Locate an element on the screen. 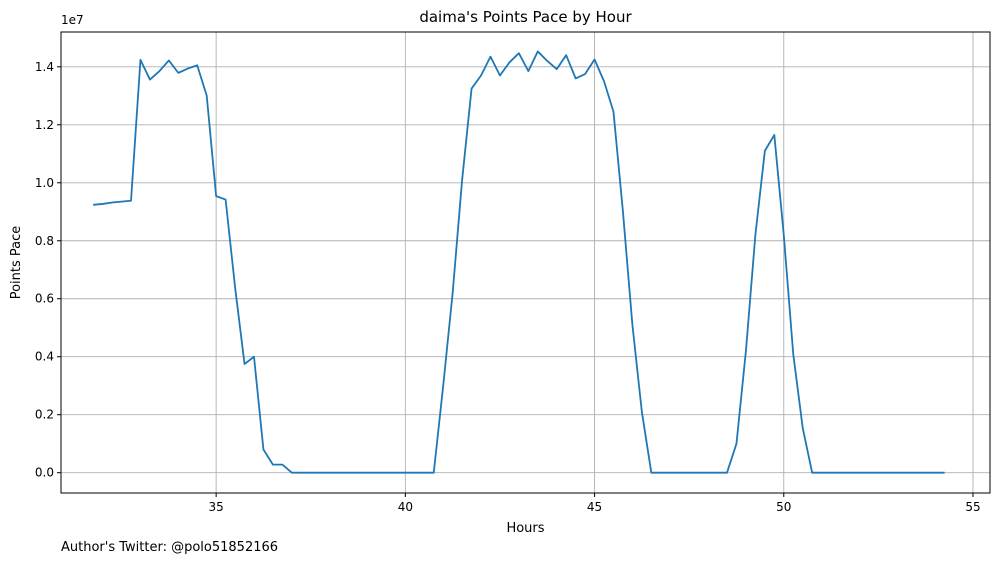 This screenshot has width=1001, height=562. y-scale-text: 1e7 is located at coordinates (72, 20).